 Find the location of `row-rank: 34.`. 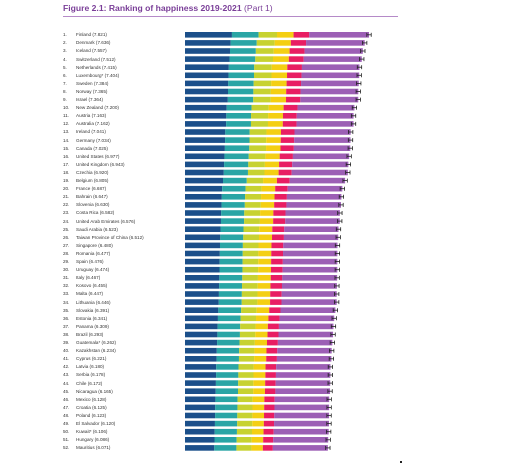

row-rank: 34. is located at coordinates (66, 302).